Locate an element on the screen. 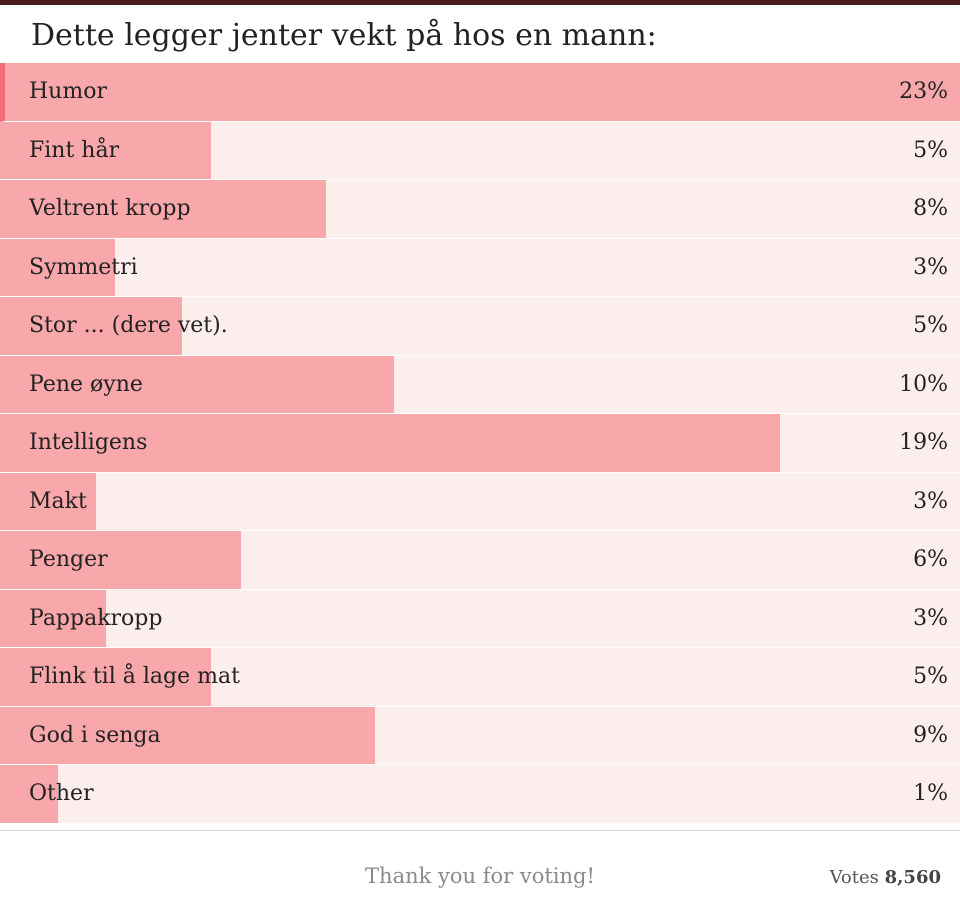 This screenshot has width=960, height=902. poll-option-row: Makt 3% is located at coordinates (480, 501).